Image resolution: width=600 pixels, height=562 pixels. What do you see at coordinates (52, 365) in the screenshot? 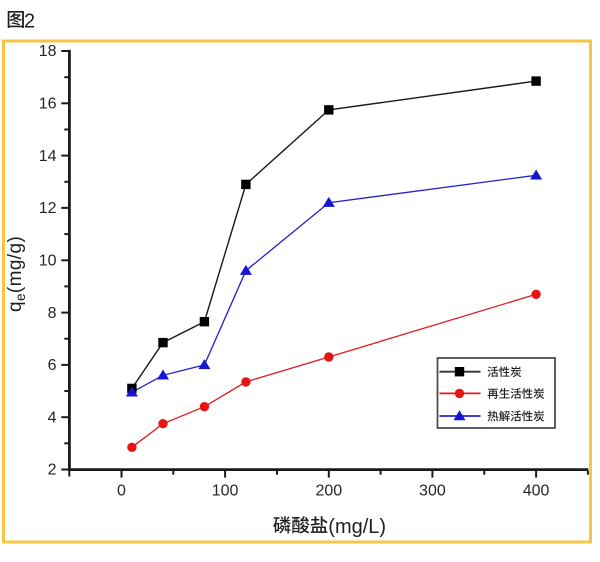
I see `svg-text: 6` at bounding box center [52, 365].